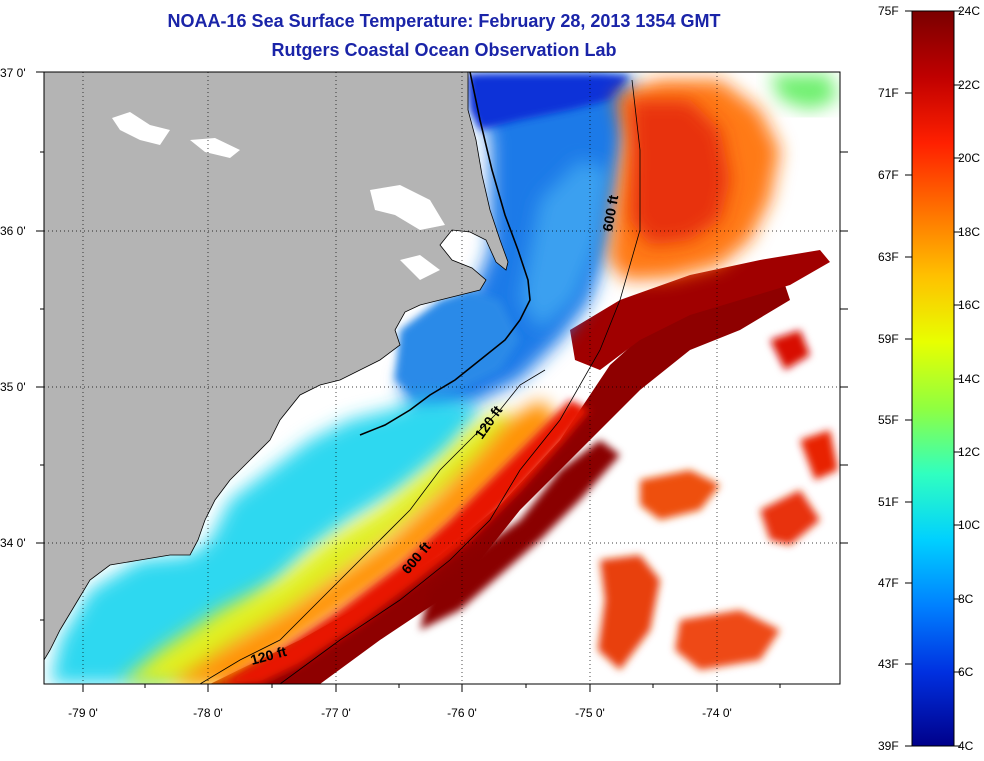 The width and height of the screenshot is (984, 761). What do you see at coordinates (969, 379) in the screenshot?
I see `cb-c-14: 14C` at bounding box center [969, 379].